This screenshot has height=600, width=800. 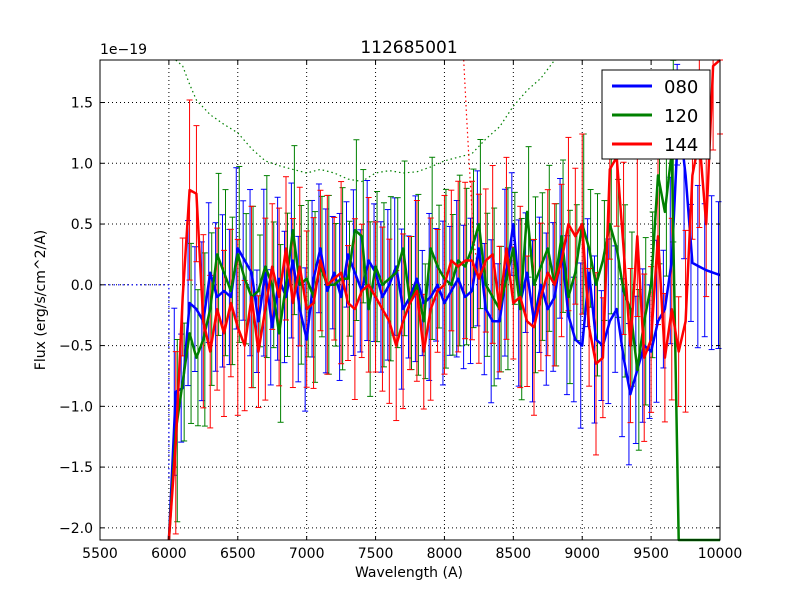 What do you see at coordinates (307, 554) in the screenshot?
I see `x-tick-label: 7000` at bounding box center [307, 554].